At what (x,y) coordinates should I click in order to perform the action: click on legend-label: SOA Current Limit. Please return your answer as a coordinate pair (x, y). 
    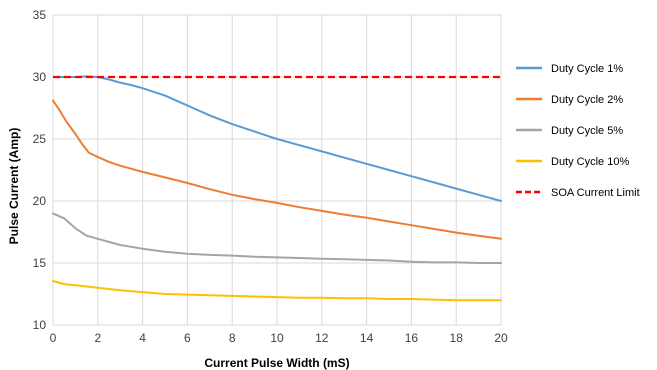
    Looking at the image, I should click on (595, 193).